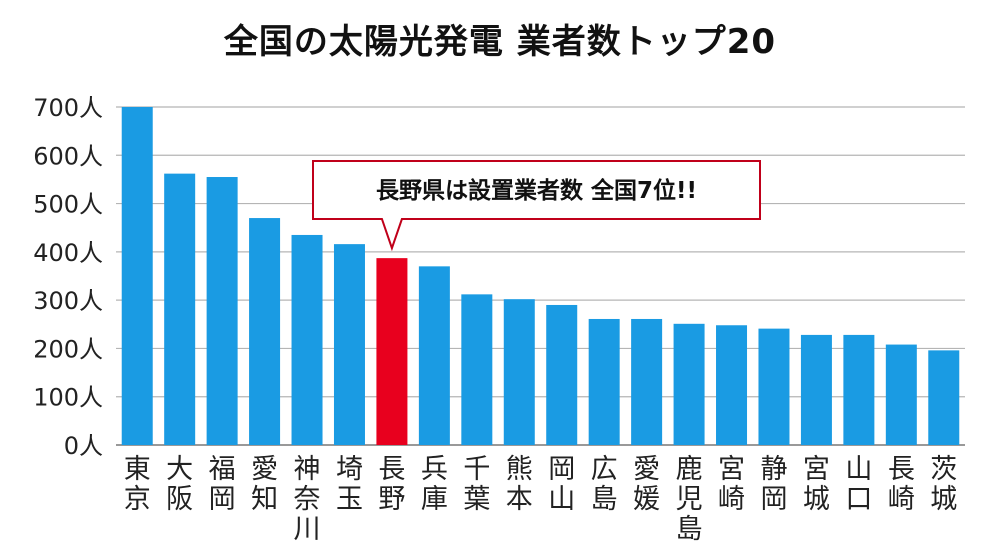 This screenshot has height=546, width=1000. Describe the element at coordinates (476, 469) in the screenshot. I see `category-label: 千` at that location.